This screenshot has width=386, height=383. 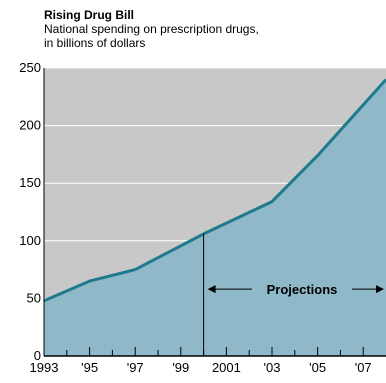 What do you see at coordinates (363, 367) in the screenshot?
I see `x-tick-label-2007: '07` at bounding box center [363, 367].